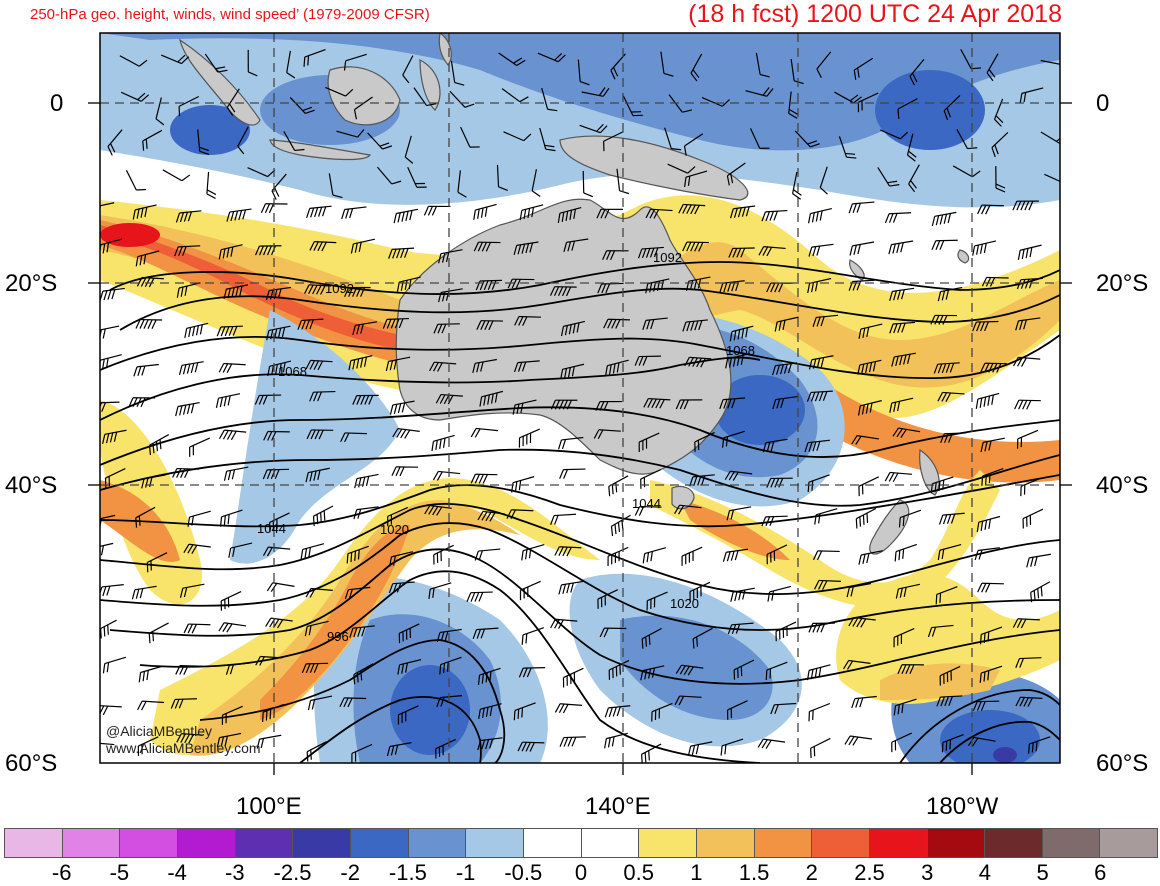 The image size is (1160, 886). I want to click on colorbar-label: 1, so click(696, 873).